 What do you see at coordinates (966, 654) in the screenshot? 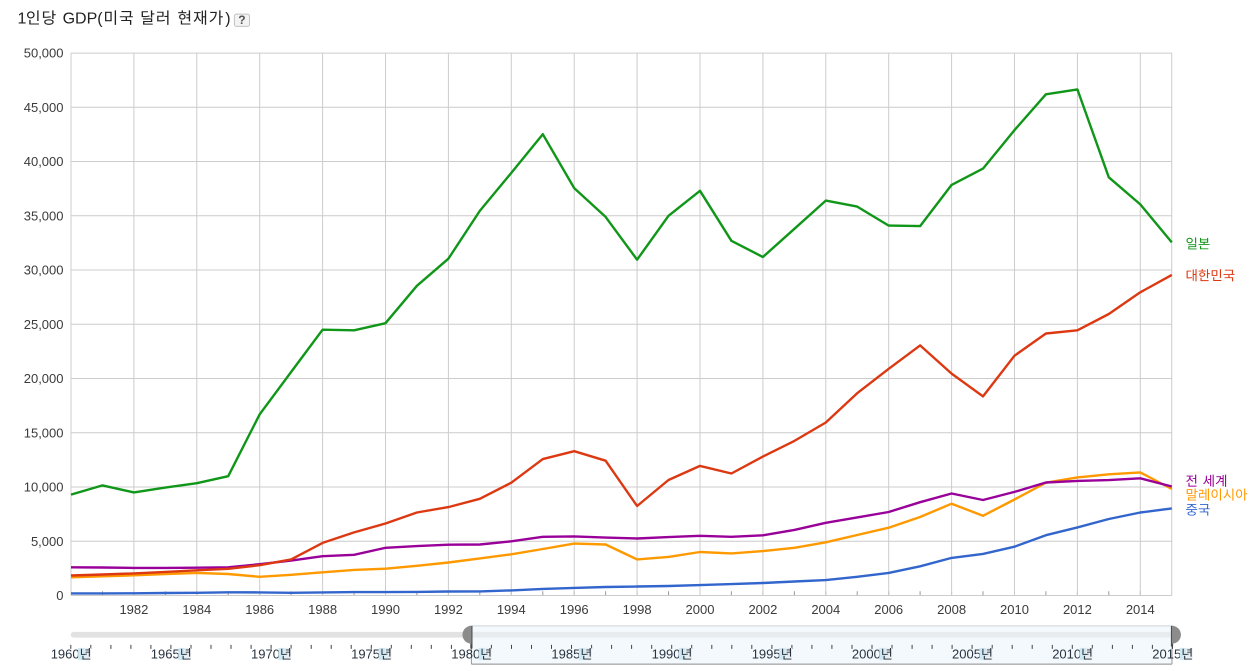
I see `svg-text: 2005` at bounding box center [966, 654].